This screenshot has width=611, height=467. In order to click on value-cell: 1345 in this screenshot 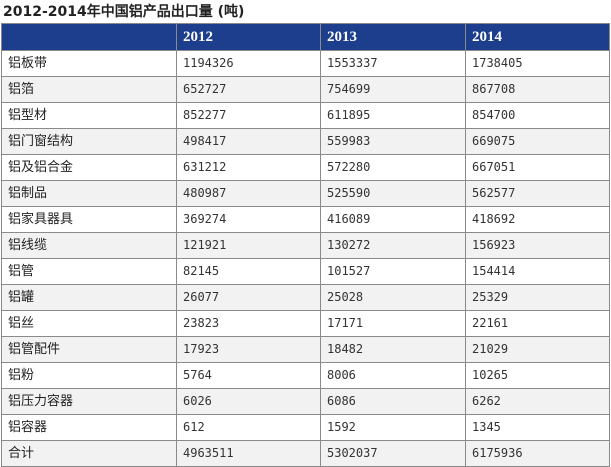, I will do `click(537, 427)`.